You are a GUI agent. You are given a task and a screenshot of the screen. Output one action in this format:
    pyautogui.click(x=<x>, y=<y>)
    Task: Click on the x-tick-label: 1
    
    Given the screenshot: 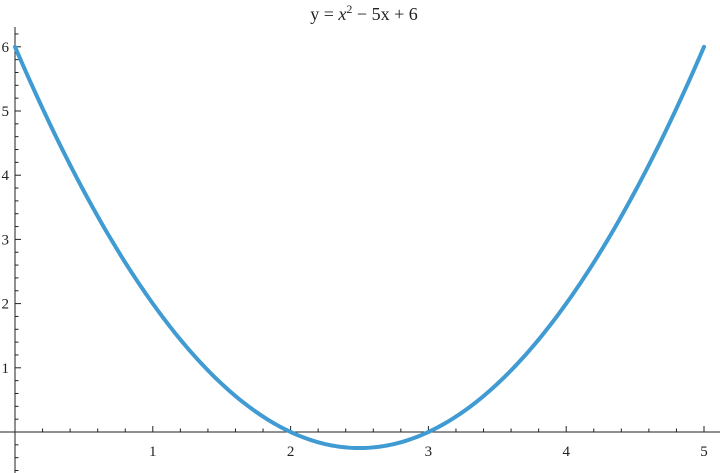 What is the action you would take?
    pyautogui.click(x=153, y=452)
    